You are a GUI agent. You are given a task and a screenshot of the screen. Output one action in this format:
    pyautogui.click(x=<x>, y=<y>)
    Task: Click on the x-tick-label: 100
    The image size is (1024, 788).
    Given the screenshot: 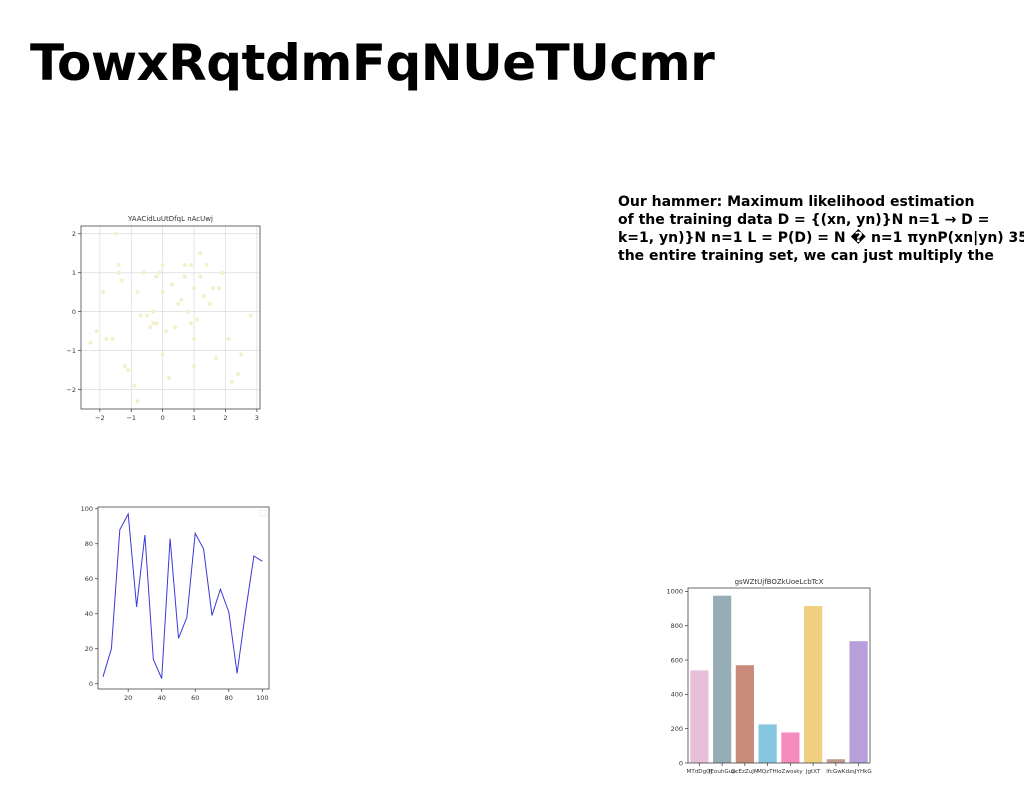 What is the action you would take?
    pyautogui.click(x=262, y=698)
    